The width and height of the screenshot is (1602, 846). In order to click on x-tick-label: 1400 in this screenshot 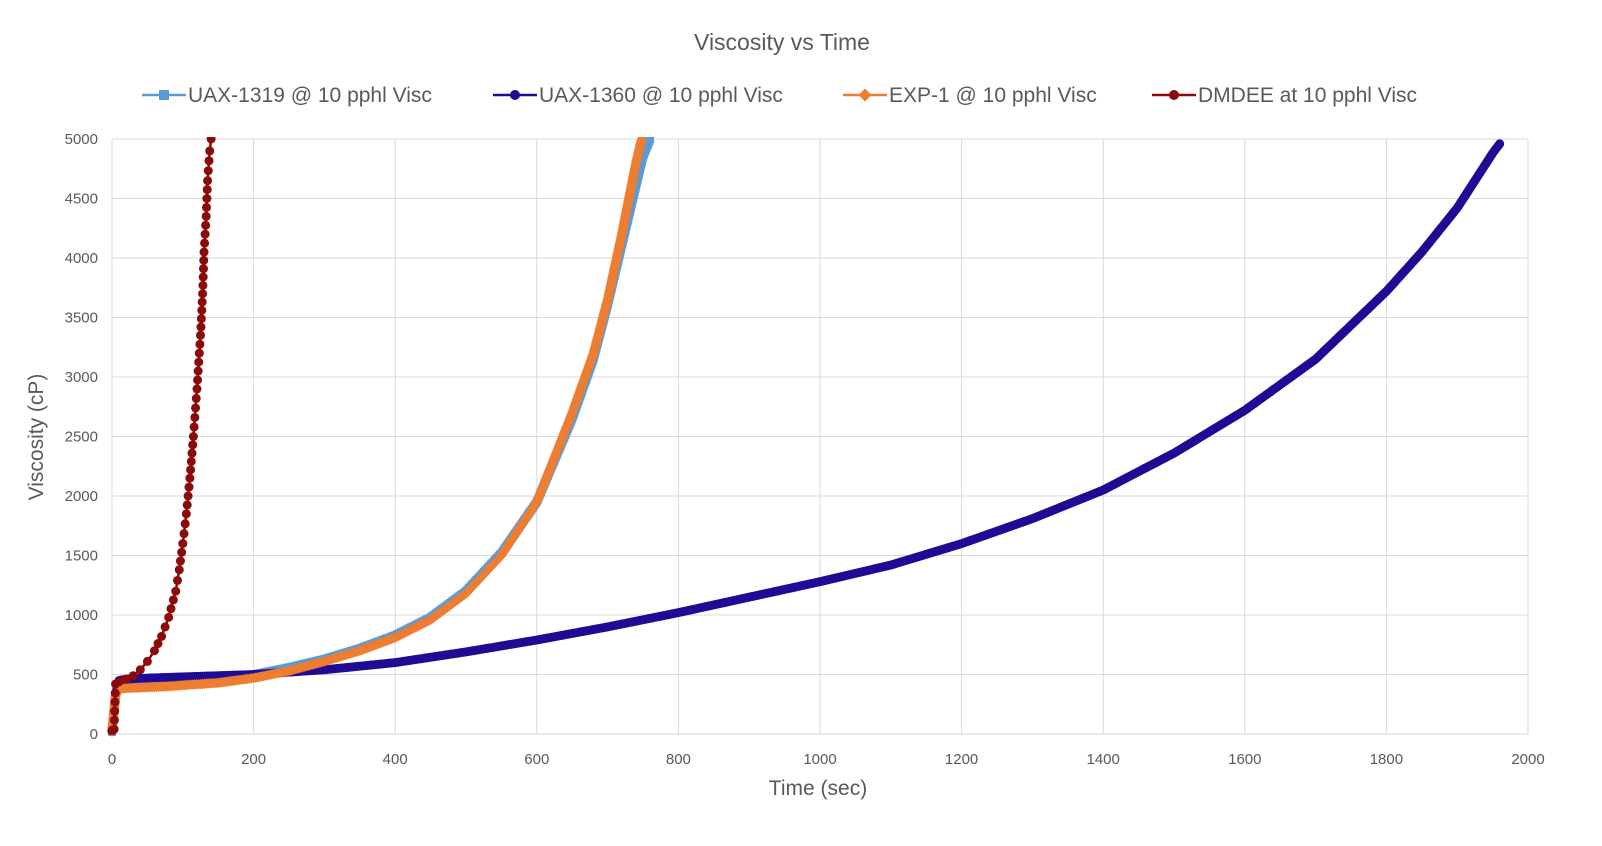, I will do `click(1103, 759)`.